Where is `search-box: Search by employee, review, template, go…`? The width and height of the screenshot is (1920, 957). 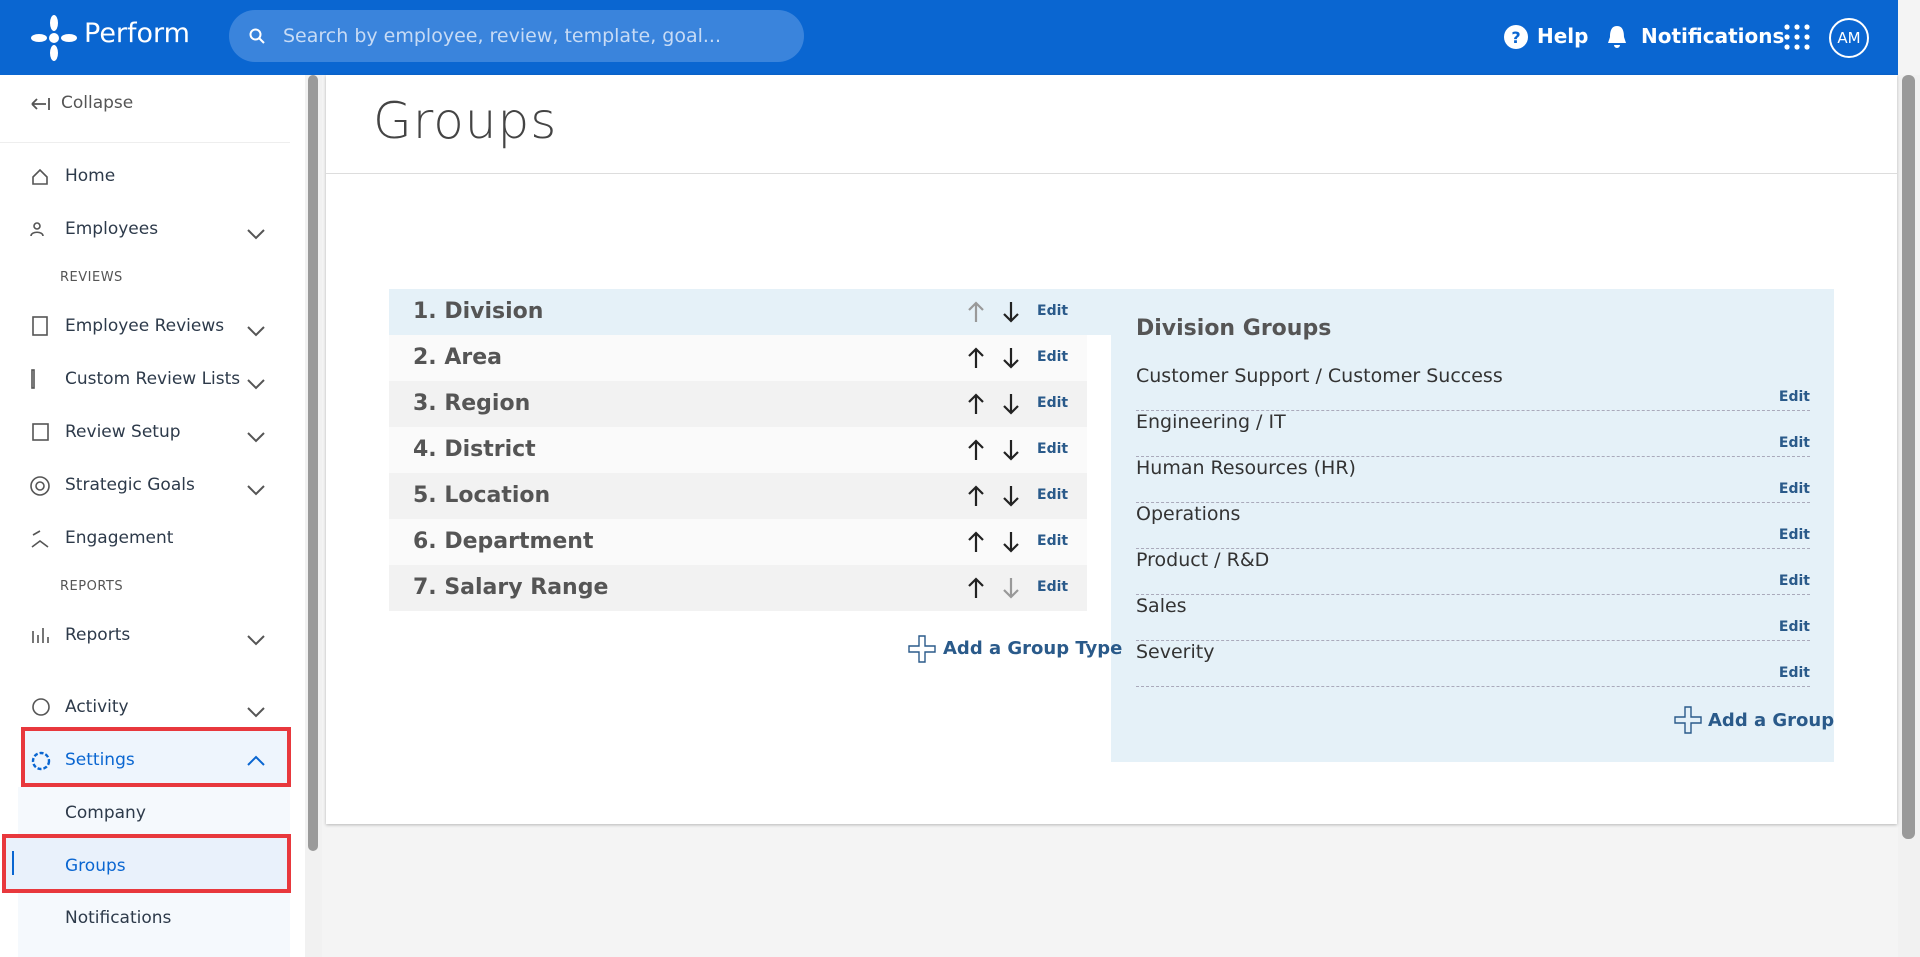
search-box: Search by employee, review, template, go… is located at coordinates (516, 36).